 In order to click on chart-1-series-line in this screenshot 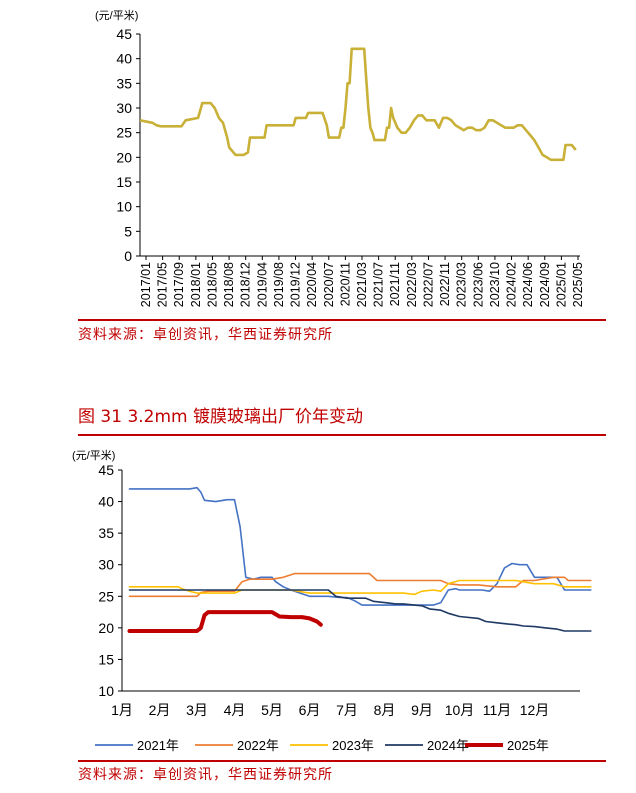, I will do `click(358, 104)`.